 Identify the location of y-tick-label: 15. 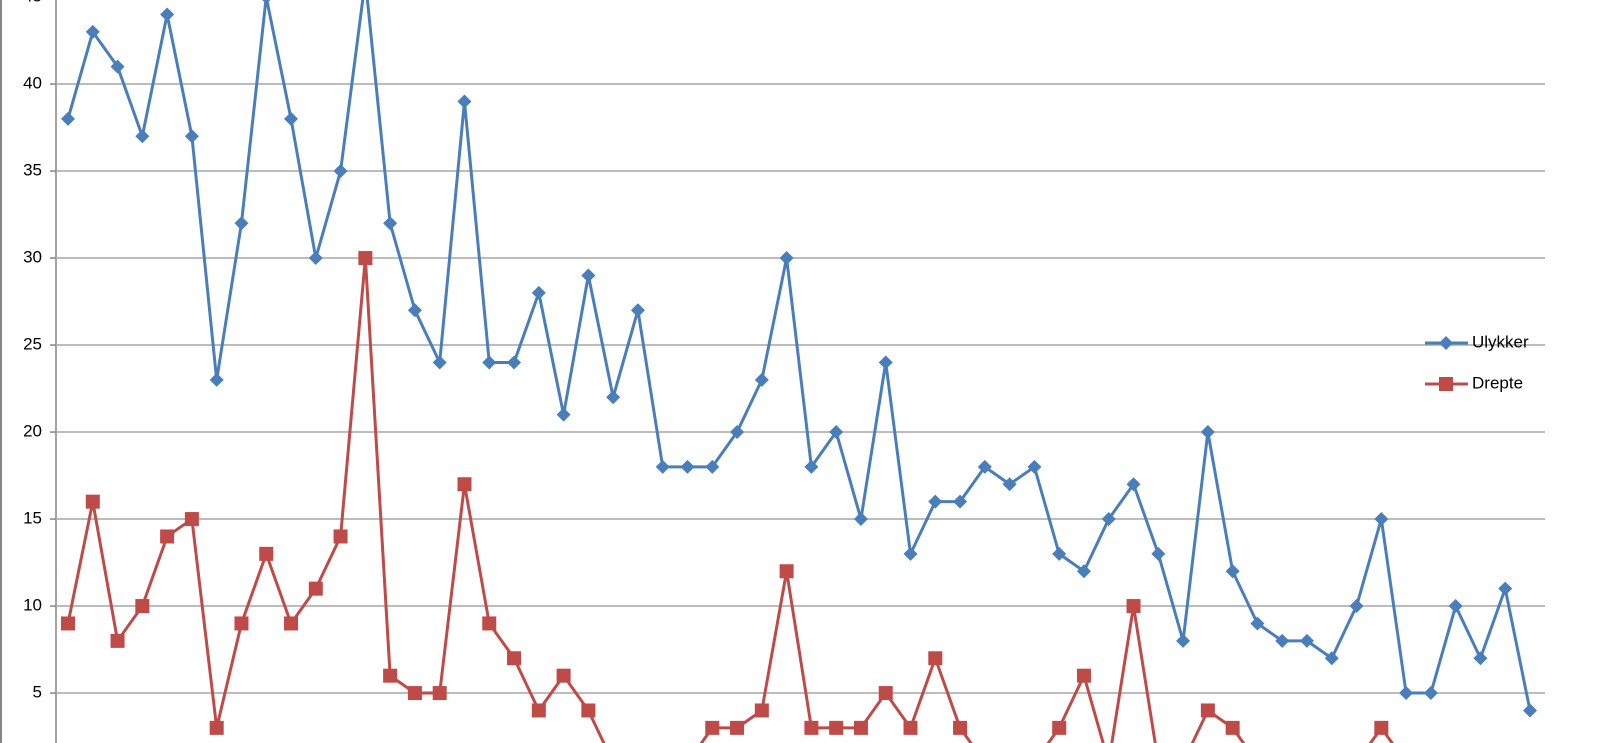
(32, 518).